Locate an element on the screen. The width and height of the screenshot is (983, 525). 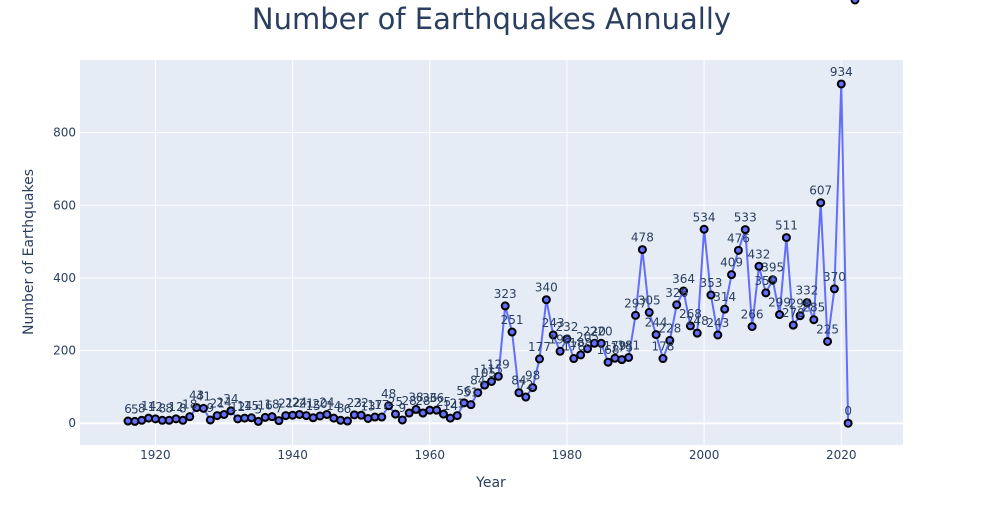
data-label: 340 is located at coordinates (546, 288).